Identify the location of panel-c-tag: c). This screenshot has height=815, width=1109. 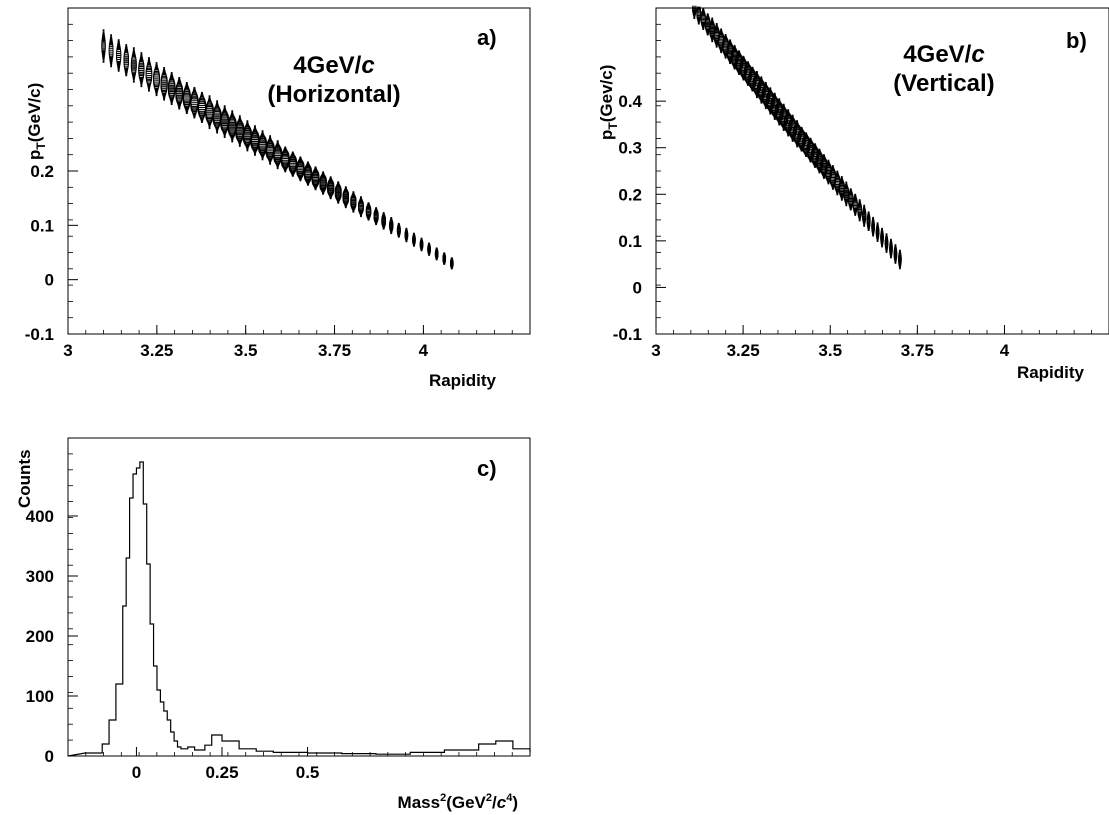
(487, 468).